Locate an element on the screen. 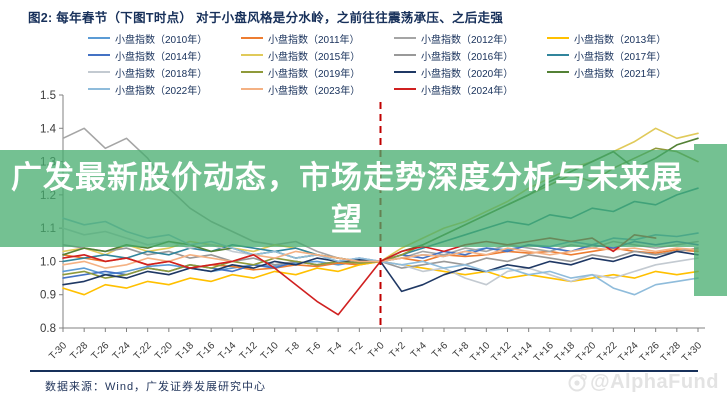 The image size is (727, 400). footer-rule is located at coordinates (364, 371).